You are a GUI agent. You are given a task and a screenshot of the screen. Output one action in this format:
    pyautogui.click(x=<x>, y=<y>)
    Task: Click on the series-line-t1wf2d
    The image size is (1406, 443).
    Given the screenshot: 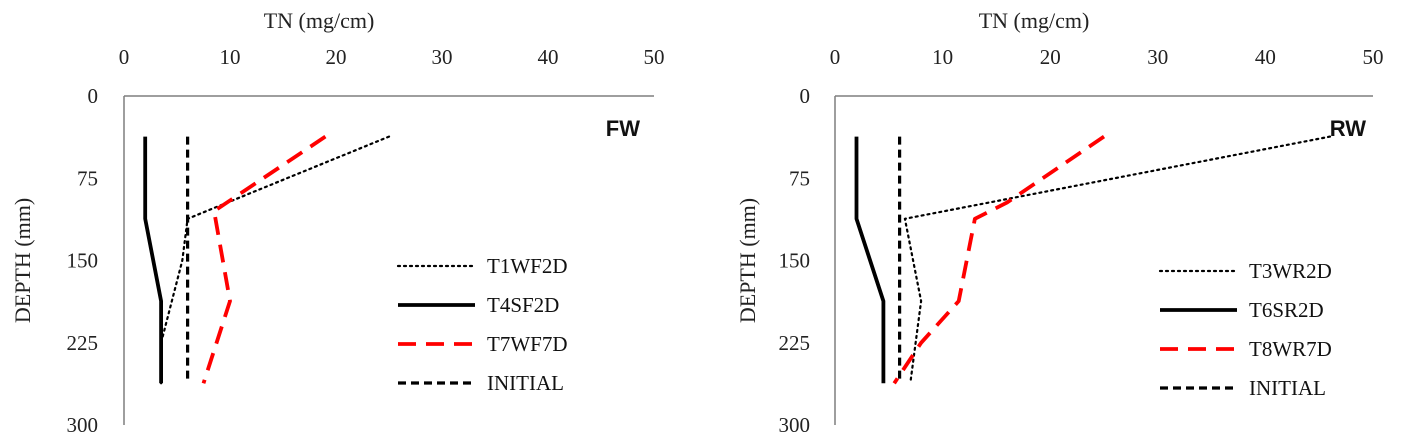 What is the action you would take?
    pyautogui.click(x=275, y=260)
    